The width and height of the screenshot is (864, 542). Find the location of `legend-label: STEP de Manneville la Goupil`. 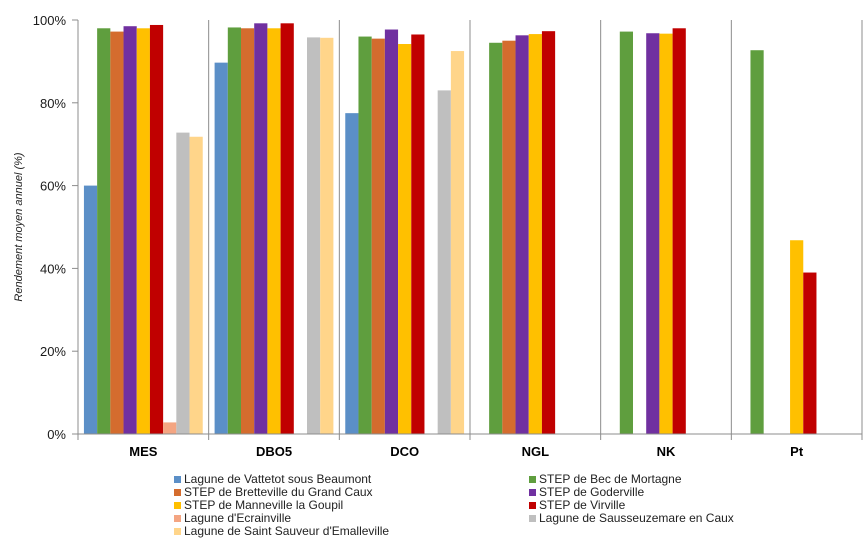

legend-label: STEP de Manneville la Goupil is located at coordinates (263, 505).